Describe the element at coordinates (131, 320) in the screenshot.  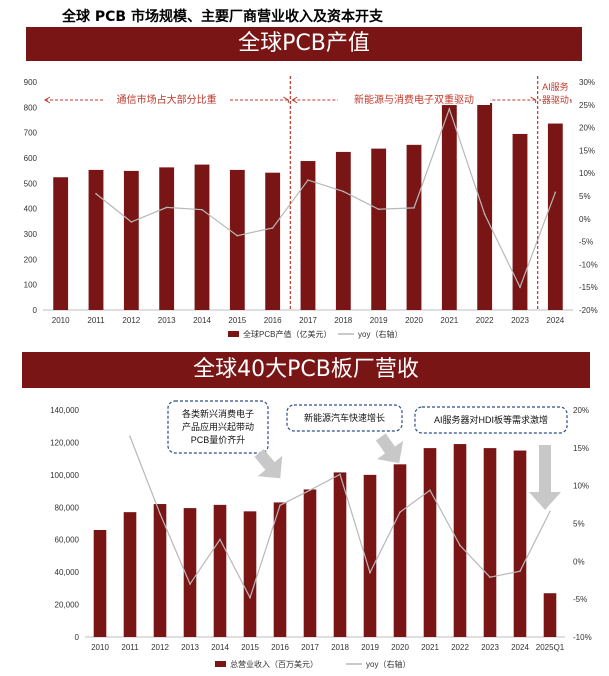
I see `x-tick-label: 2012` at that location.